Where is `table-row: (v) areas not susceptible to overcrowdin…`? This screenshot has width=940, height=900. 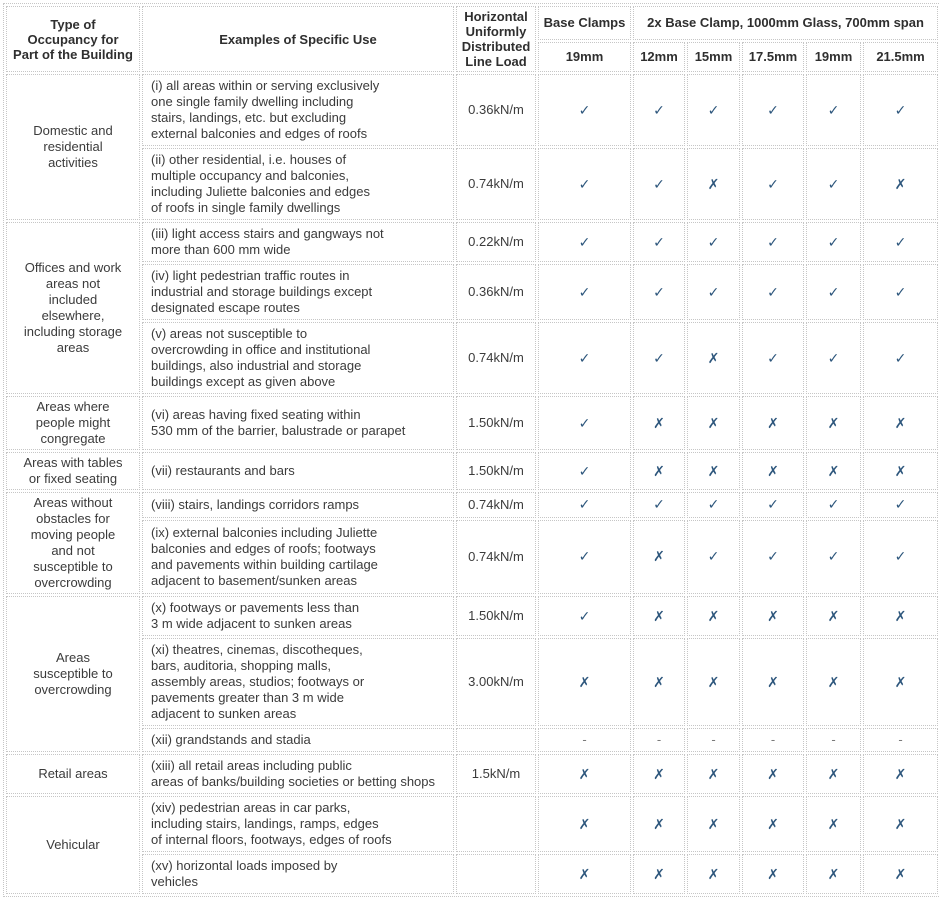
table-row: (v) areas not susceptible to overcrowdin… is located at coordinates (472, 358).